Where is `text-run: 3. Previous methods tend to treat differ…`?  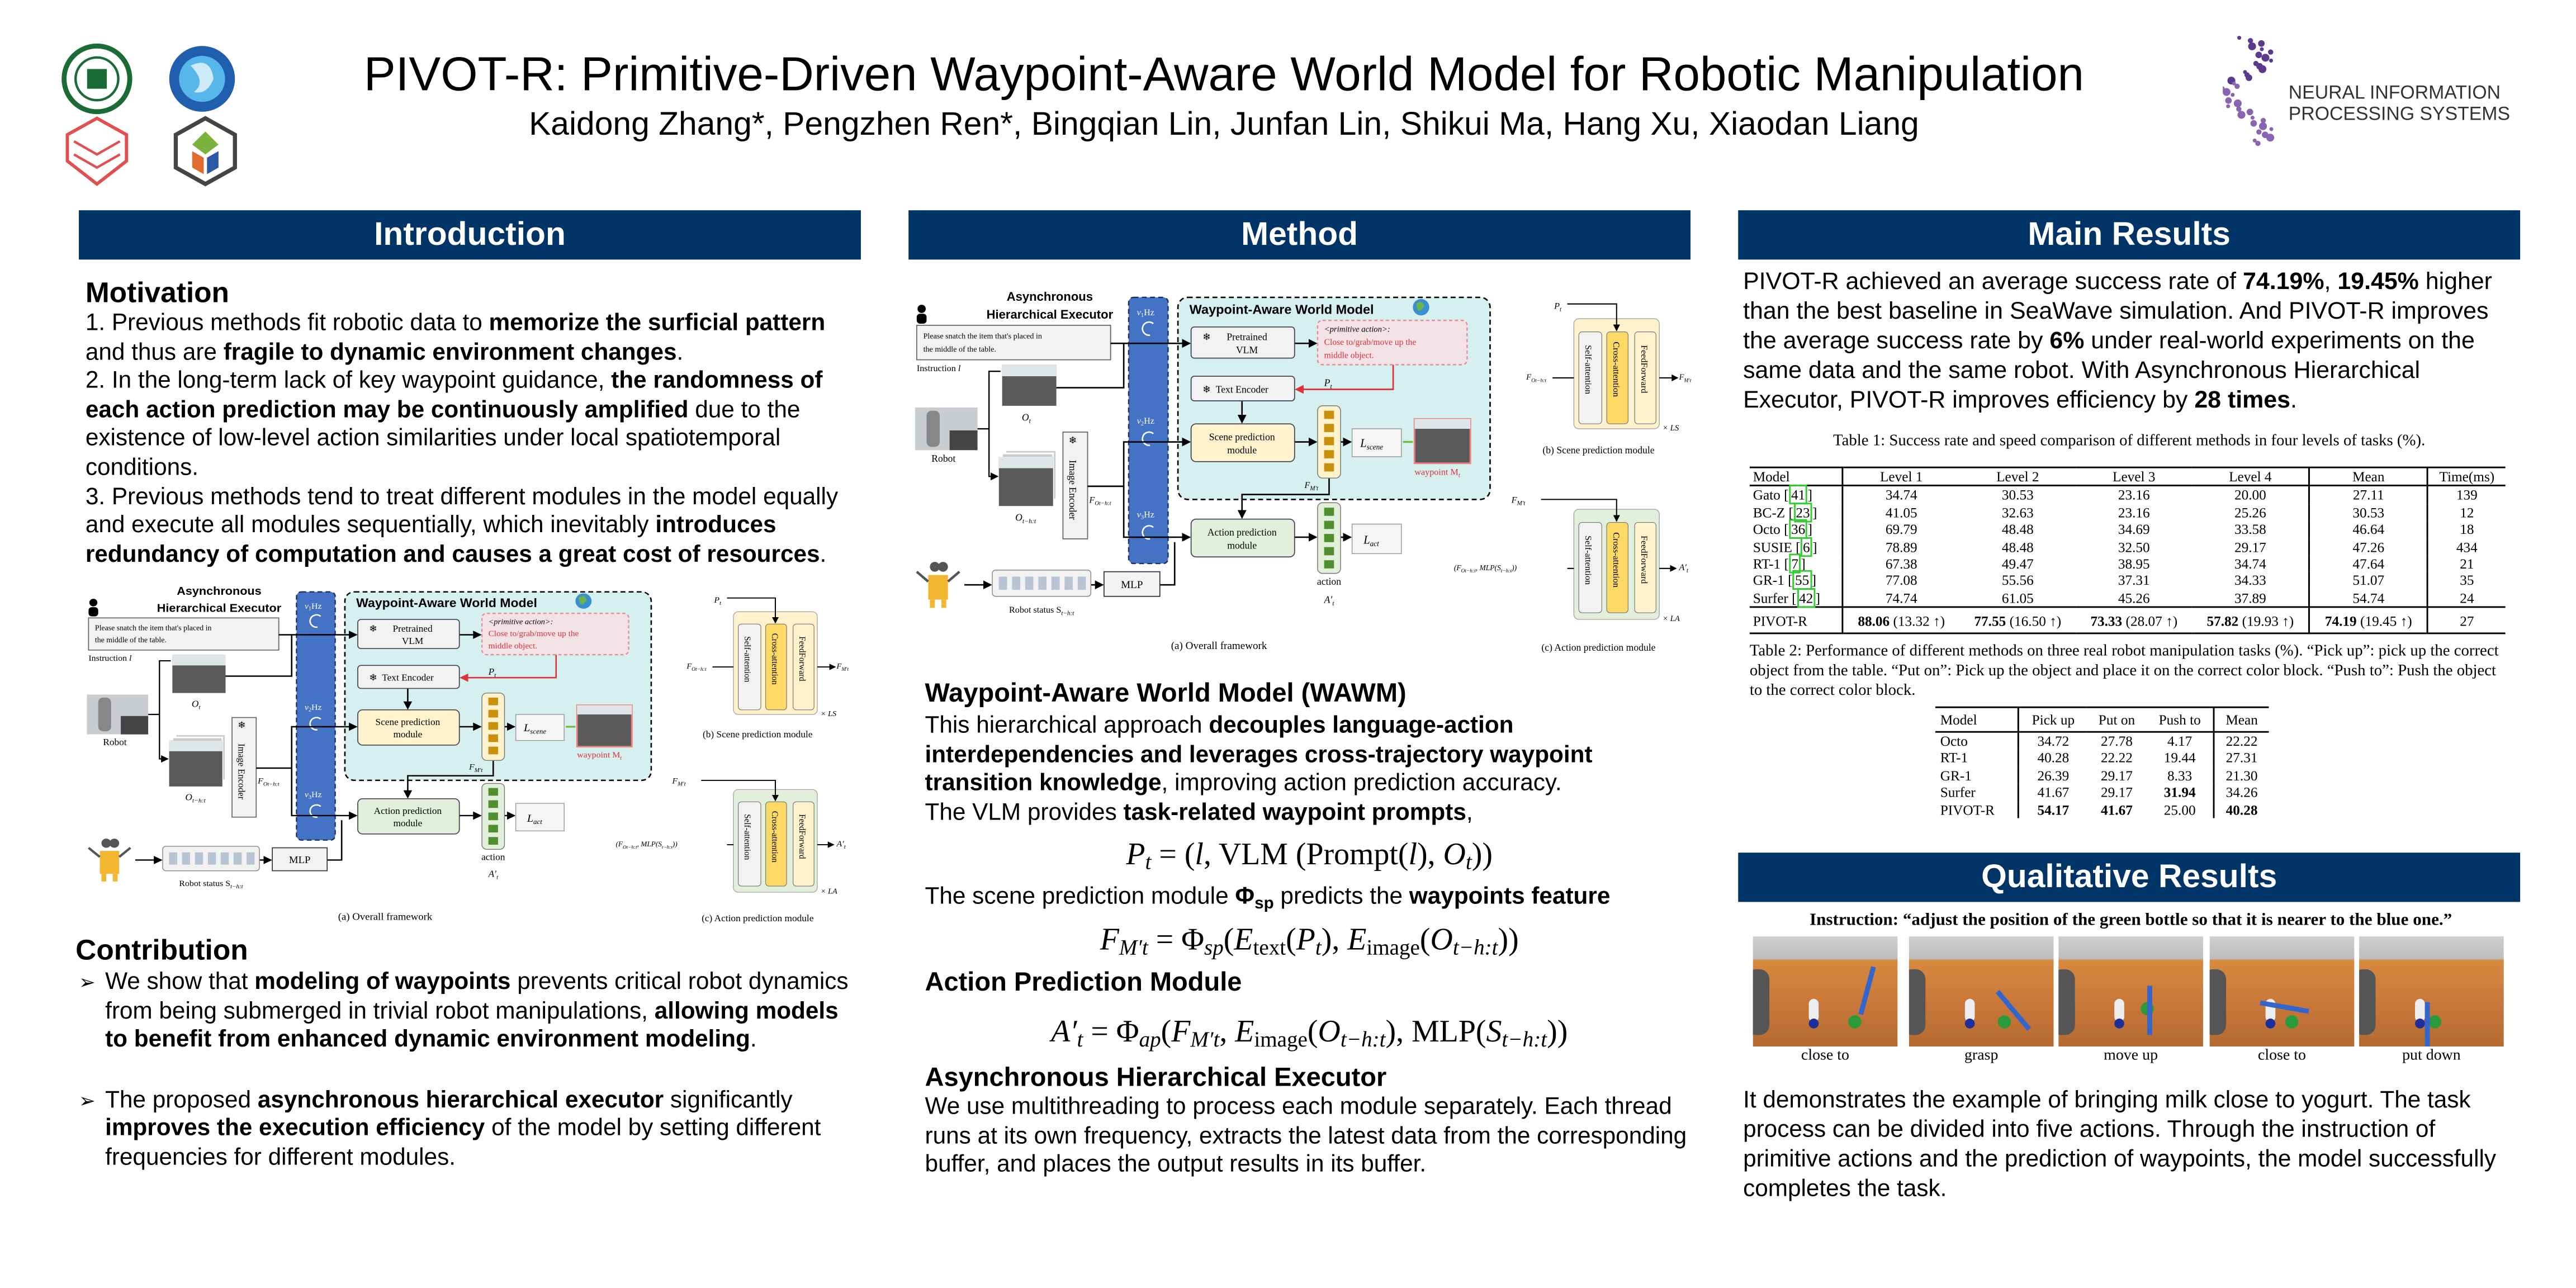 text-run: 3. Previous methods tend to treat differ… is located at coordinates (462, 511).